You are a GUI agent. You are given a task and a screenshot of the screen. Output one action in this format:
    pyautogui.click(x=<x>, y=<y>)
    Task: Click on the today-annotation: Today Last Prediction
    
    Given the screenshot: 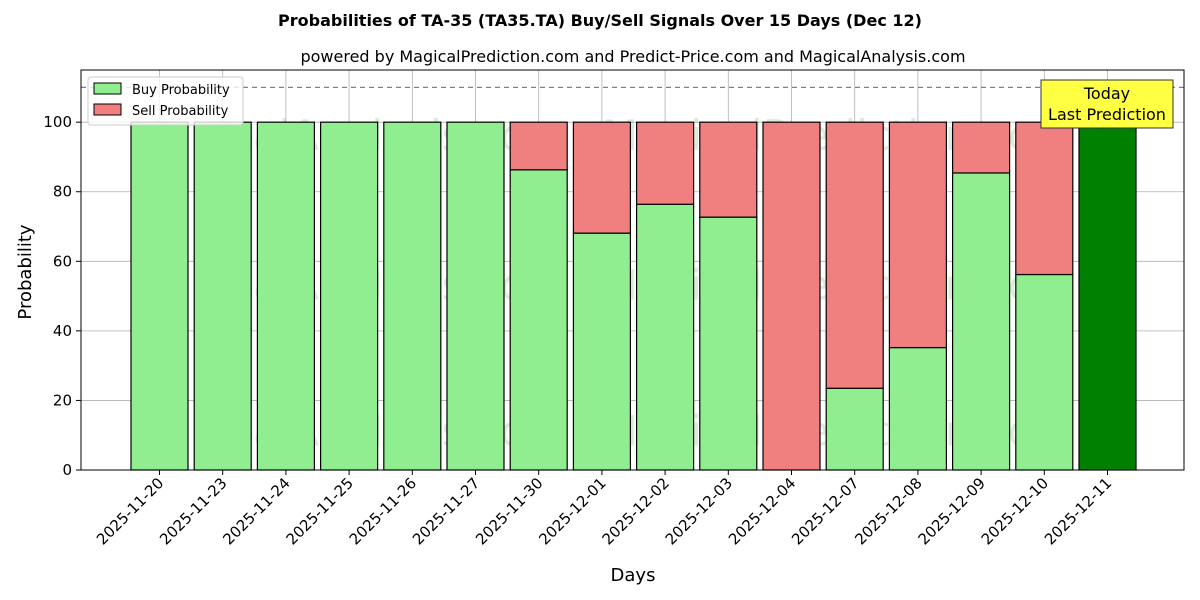 What is the action you would take?
    pyautogui.click(x=1107, y=104)
    